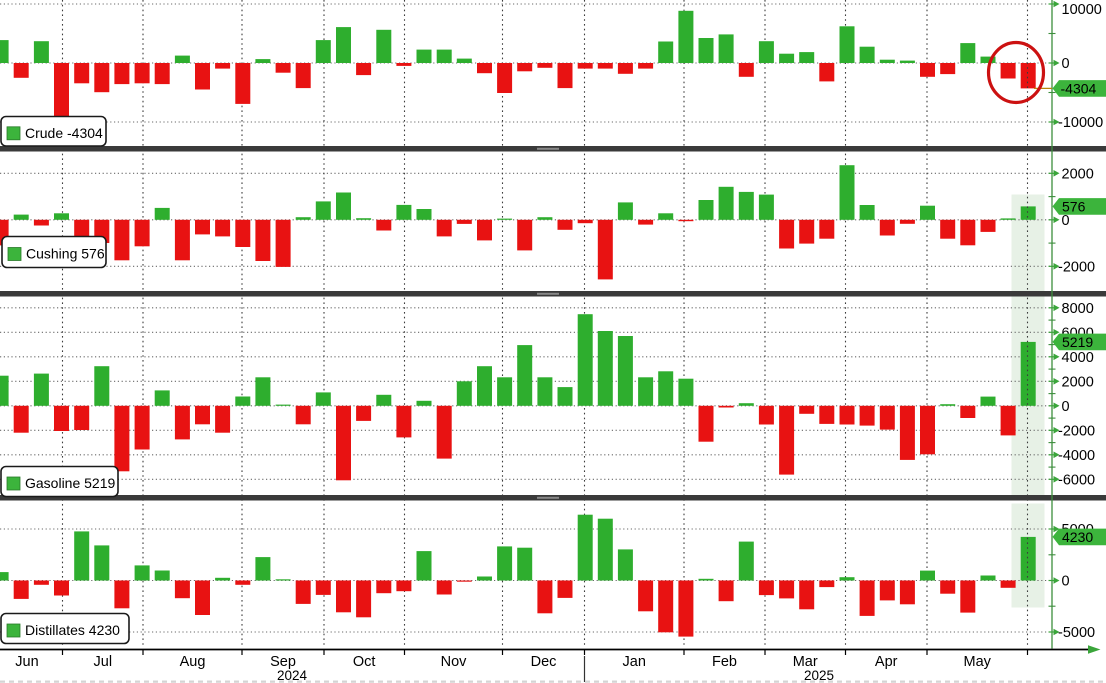  Describe the element at coordinates (103, 662) in the screenshot. I see `svg-text: Jul` at that location.